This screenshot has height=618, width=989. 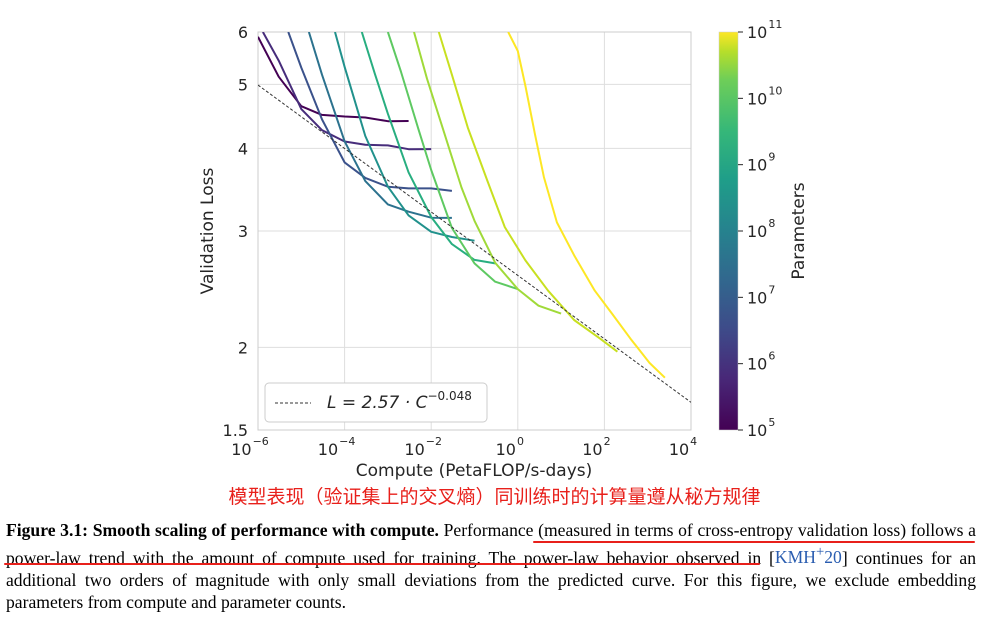 I want to click on colorbar, so click(x=728, y=231).